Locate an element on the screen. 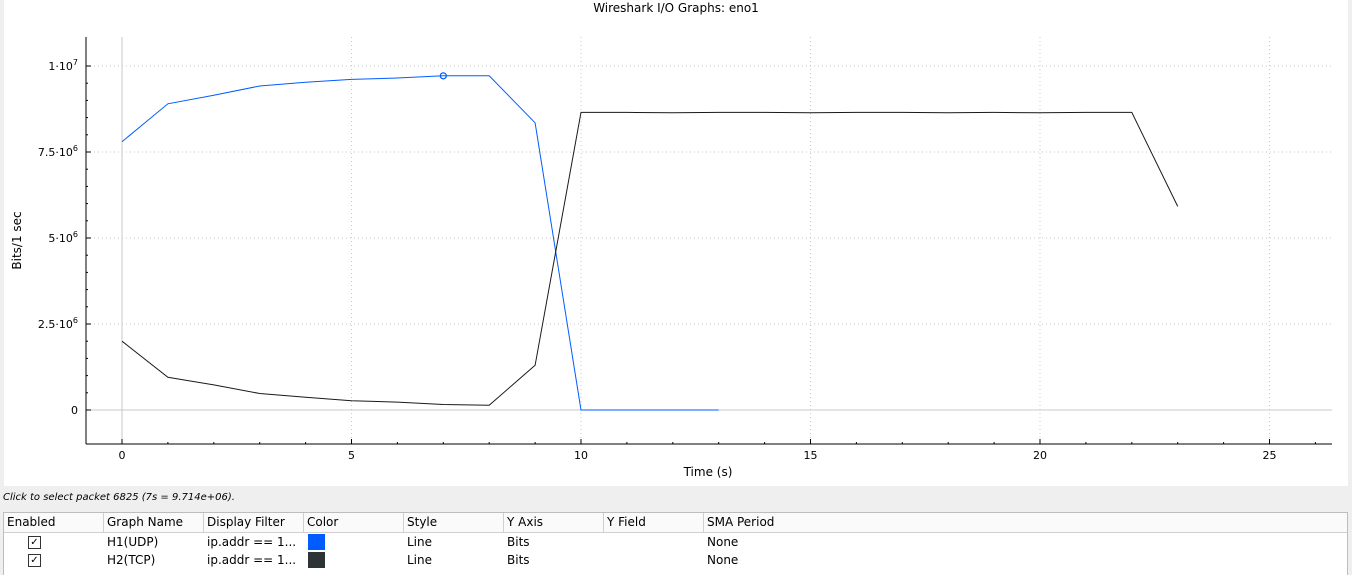 The image size is (1352, 575). x-tick-label: 15 is located at coordinates (811, 455).